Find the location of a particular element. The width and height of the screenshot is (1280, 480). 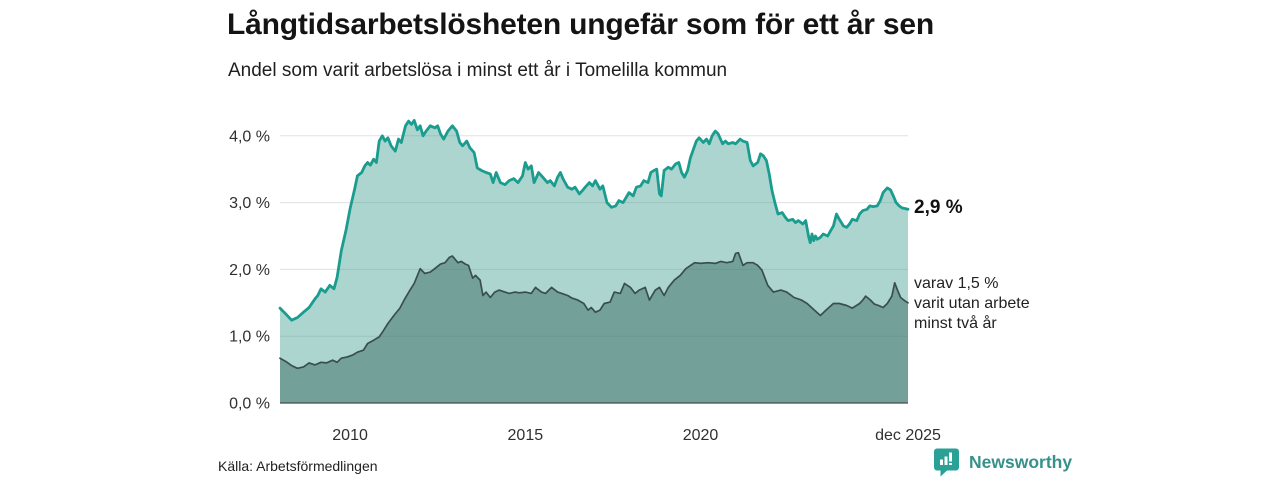

source-attribution: Källa: Arbetsförmedlingen is located at coordinates (298, 466).